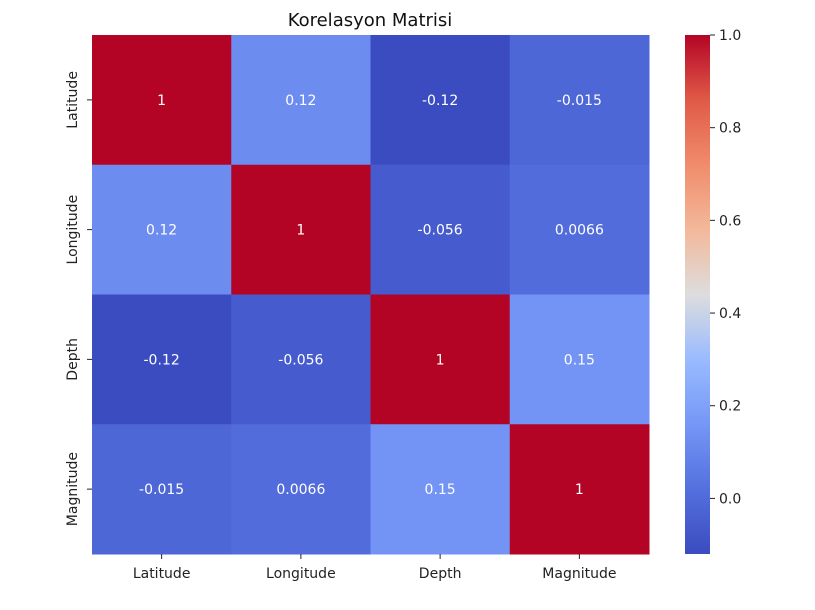  I want to click on y-tick-label: Longitude, so click(73, 230).